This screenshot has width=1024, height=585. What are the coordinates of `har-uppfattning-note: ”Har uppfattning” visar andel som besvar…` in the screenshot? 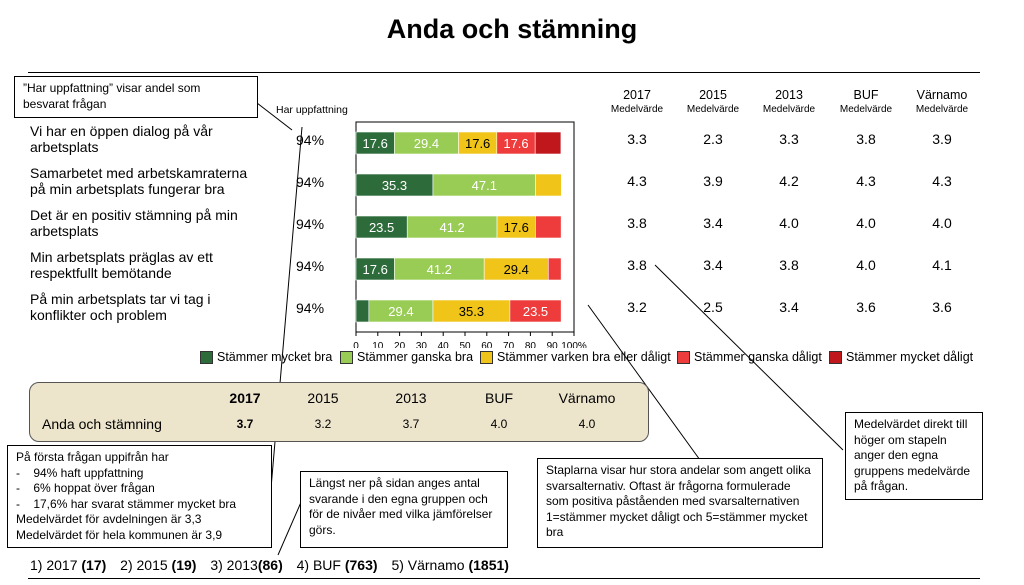 It's located at (136, 97).